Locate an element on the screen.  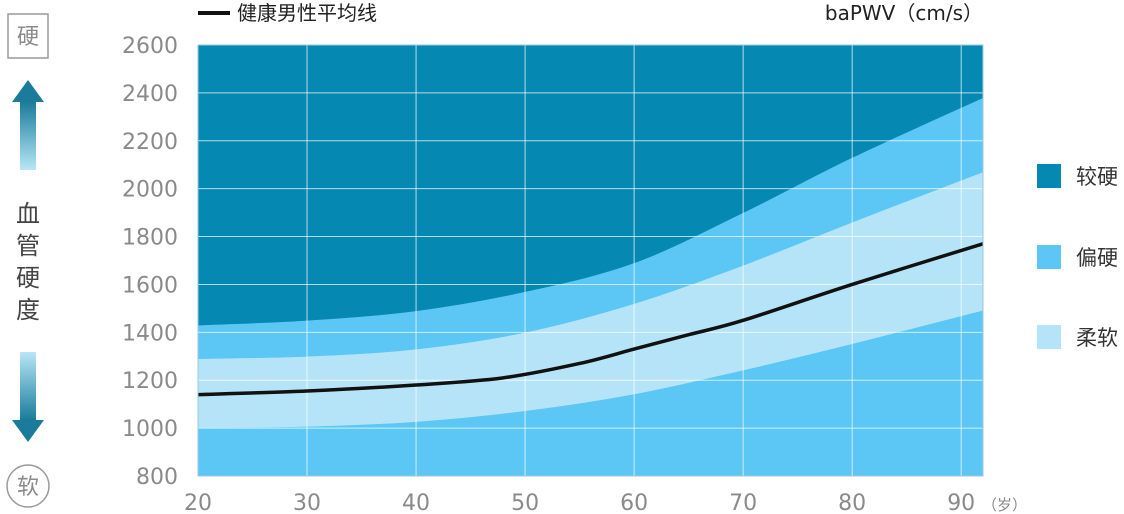
arrow-up-icon is located at coordinates (28, 125).